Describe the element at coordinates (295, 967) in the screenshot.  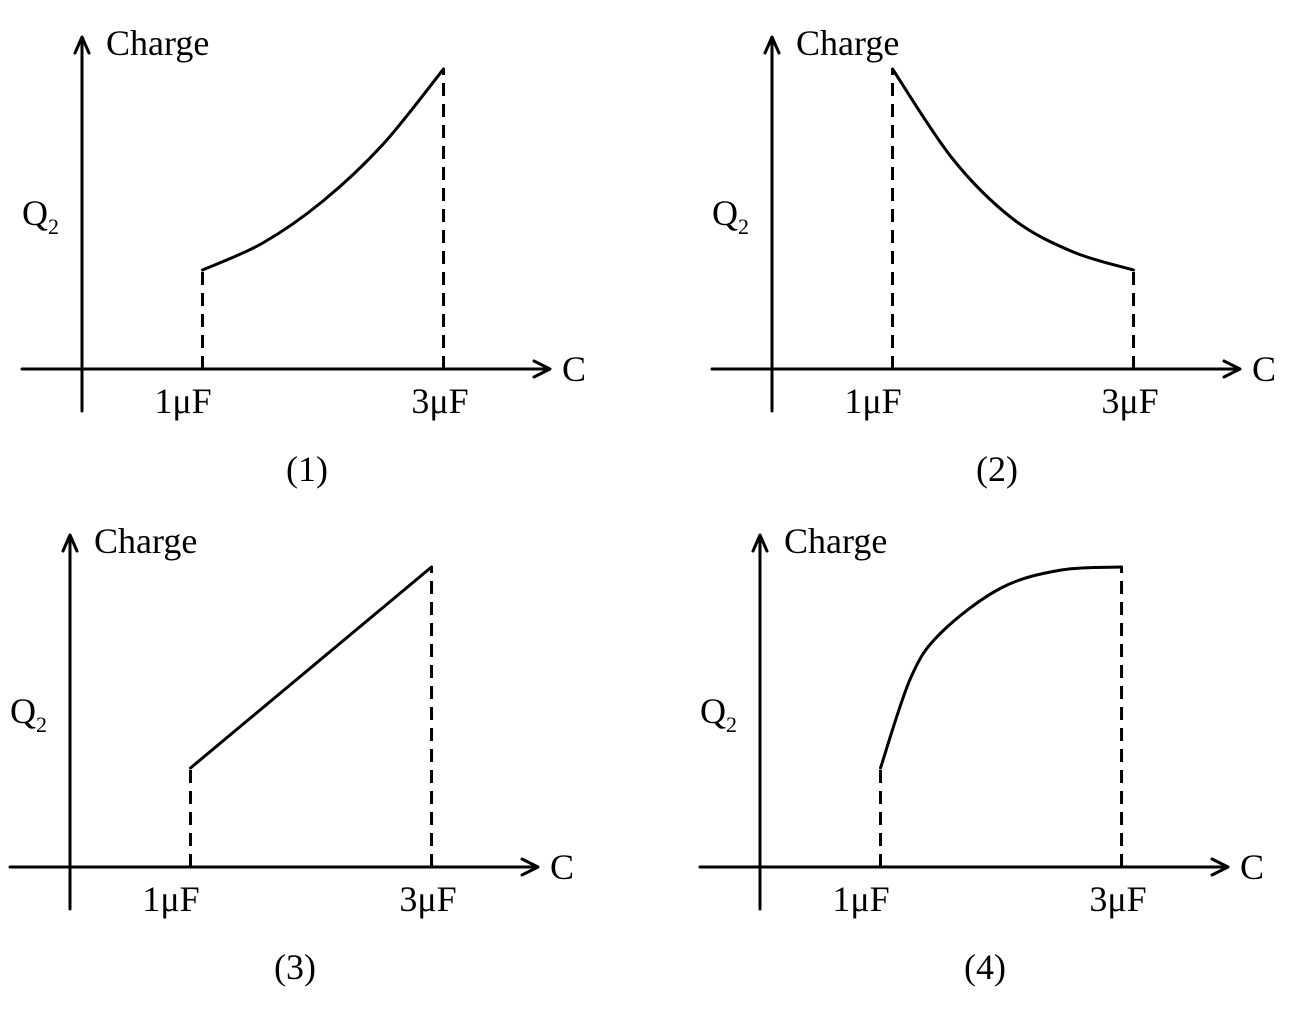
I see `panel-caption: (3)` at that location.